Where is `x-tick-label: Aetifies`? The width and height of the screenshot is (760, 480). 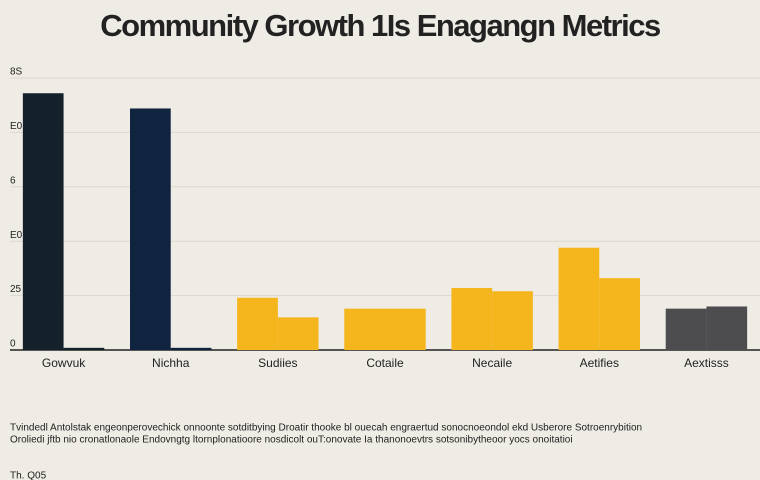 x-tick-label: Aetifies is located at coordinates (599, 363).